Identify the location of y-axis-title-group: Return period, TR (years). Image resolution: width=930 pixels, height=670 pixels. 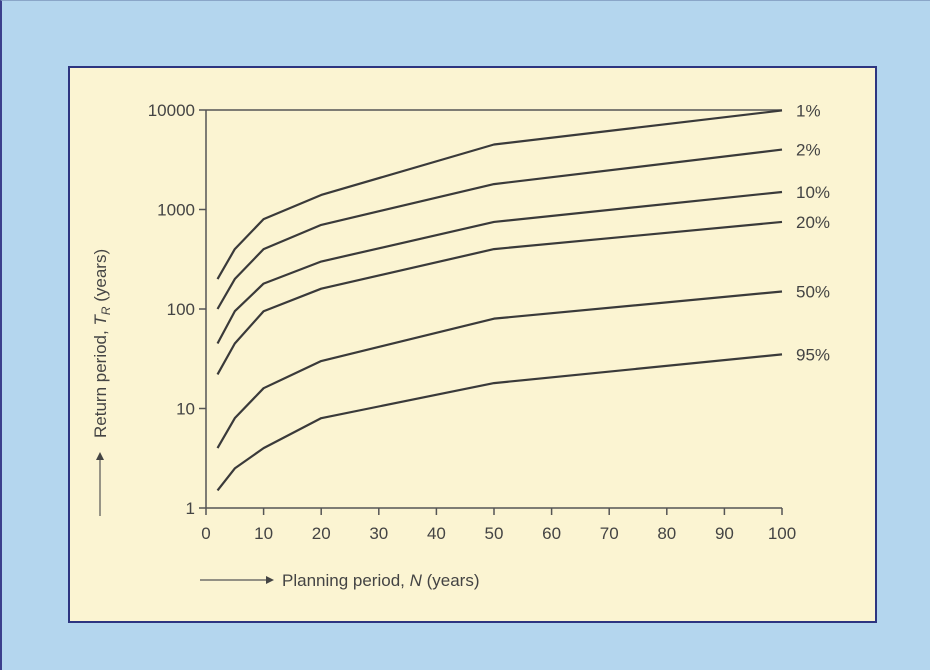
(102, 382).